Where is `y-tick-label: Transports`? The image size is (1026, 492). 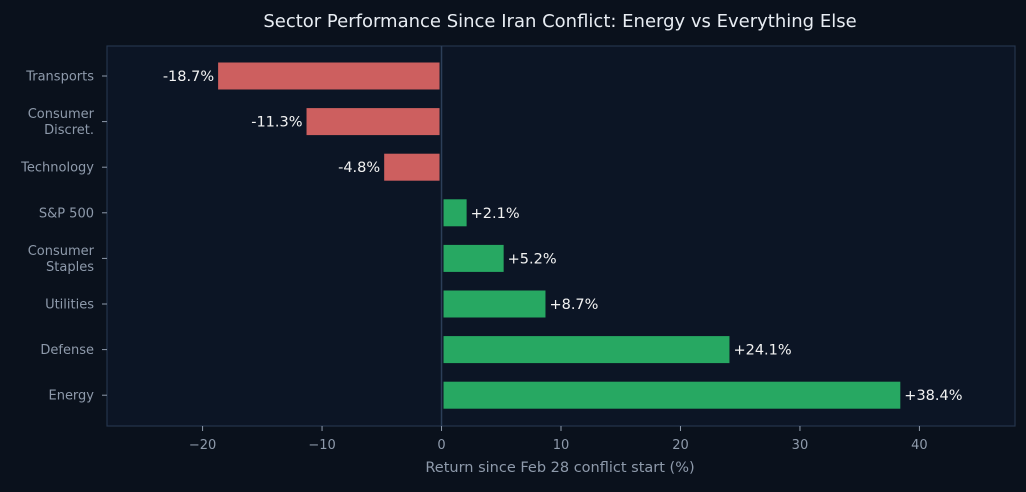 y-tick-label: Transports is located at coordinates (59, 77).